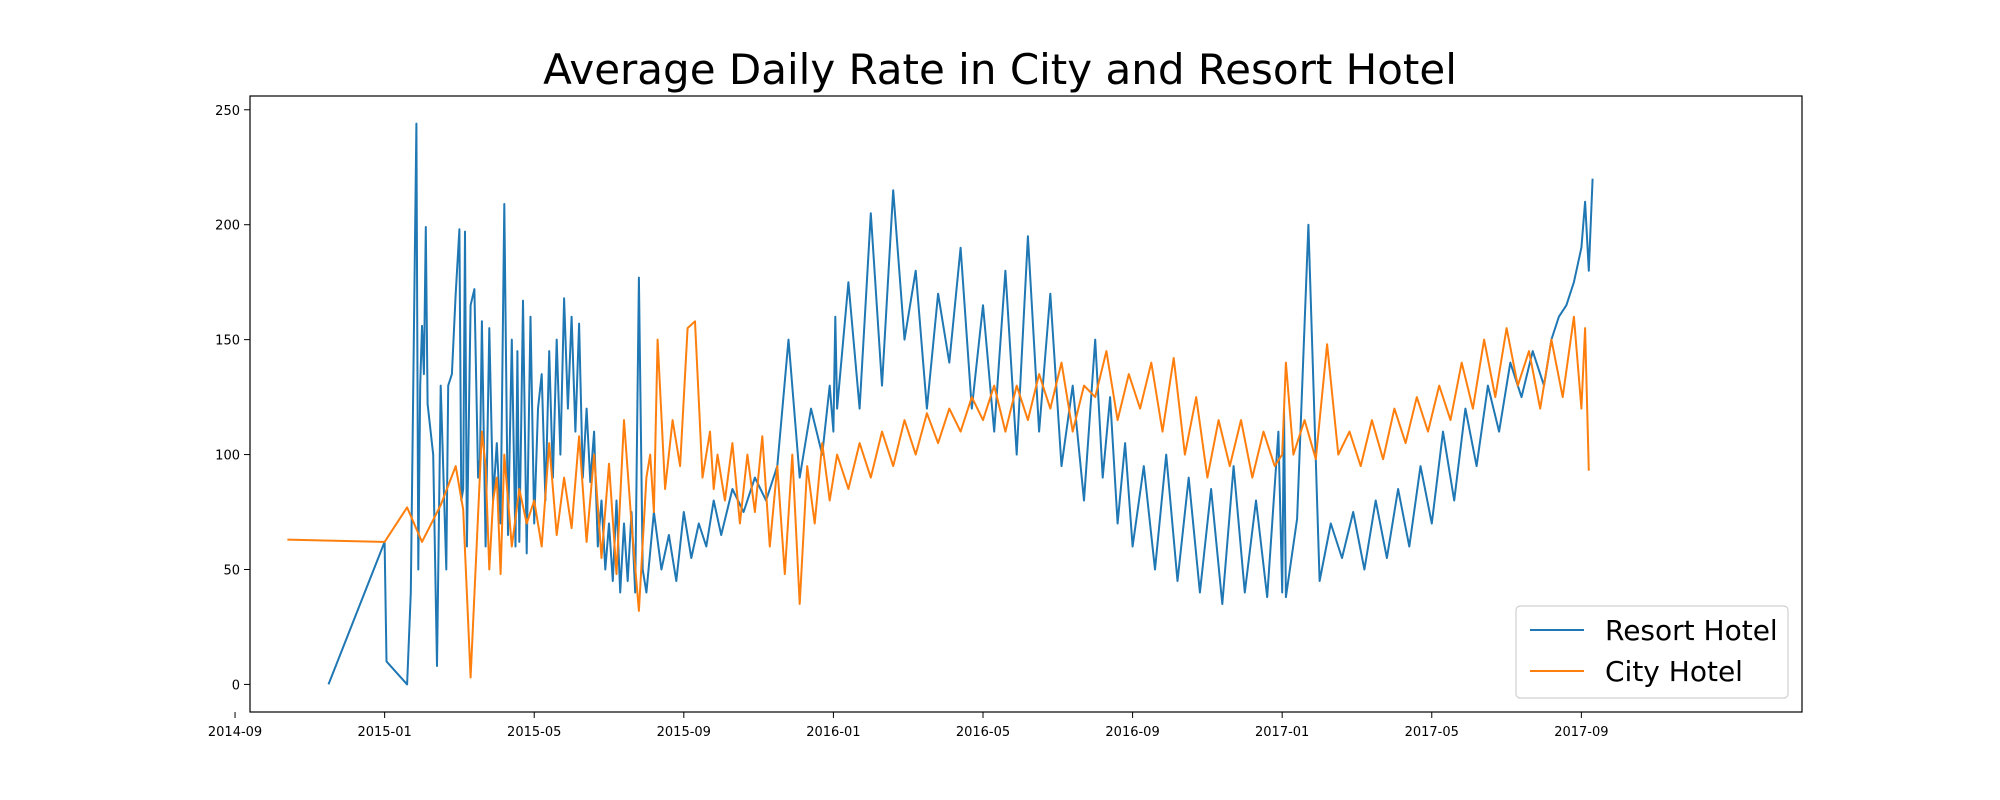 The image size is (2000, 800). I want to click on x-tick-label: 2017-05, so click(1432, 732).